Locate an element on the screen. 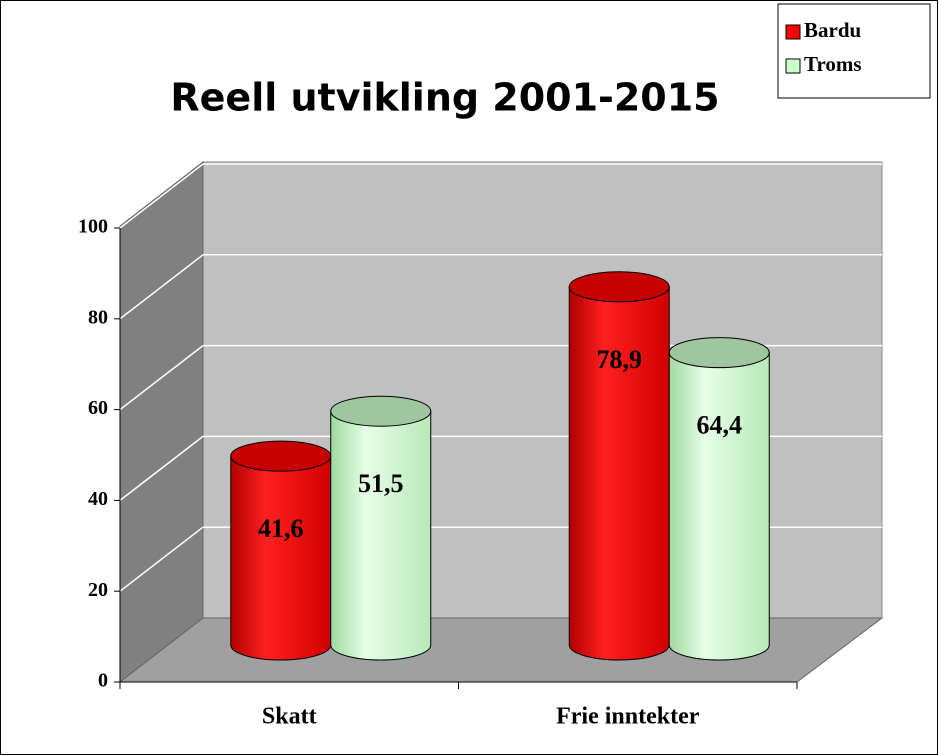  value-label: 51,5 is located at coordinates (381, 483).